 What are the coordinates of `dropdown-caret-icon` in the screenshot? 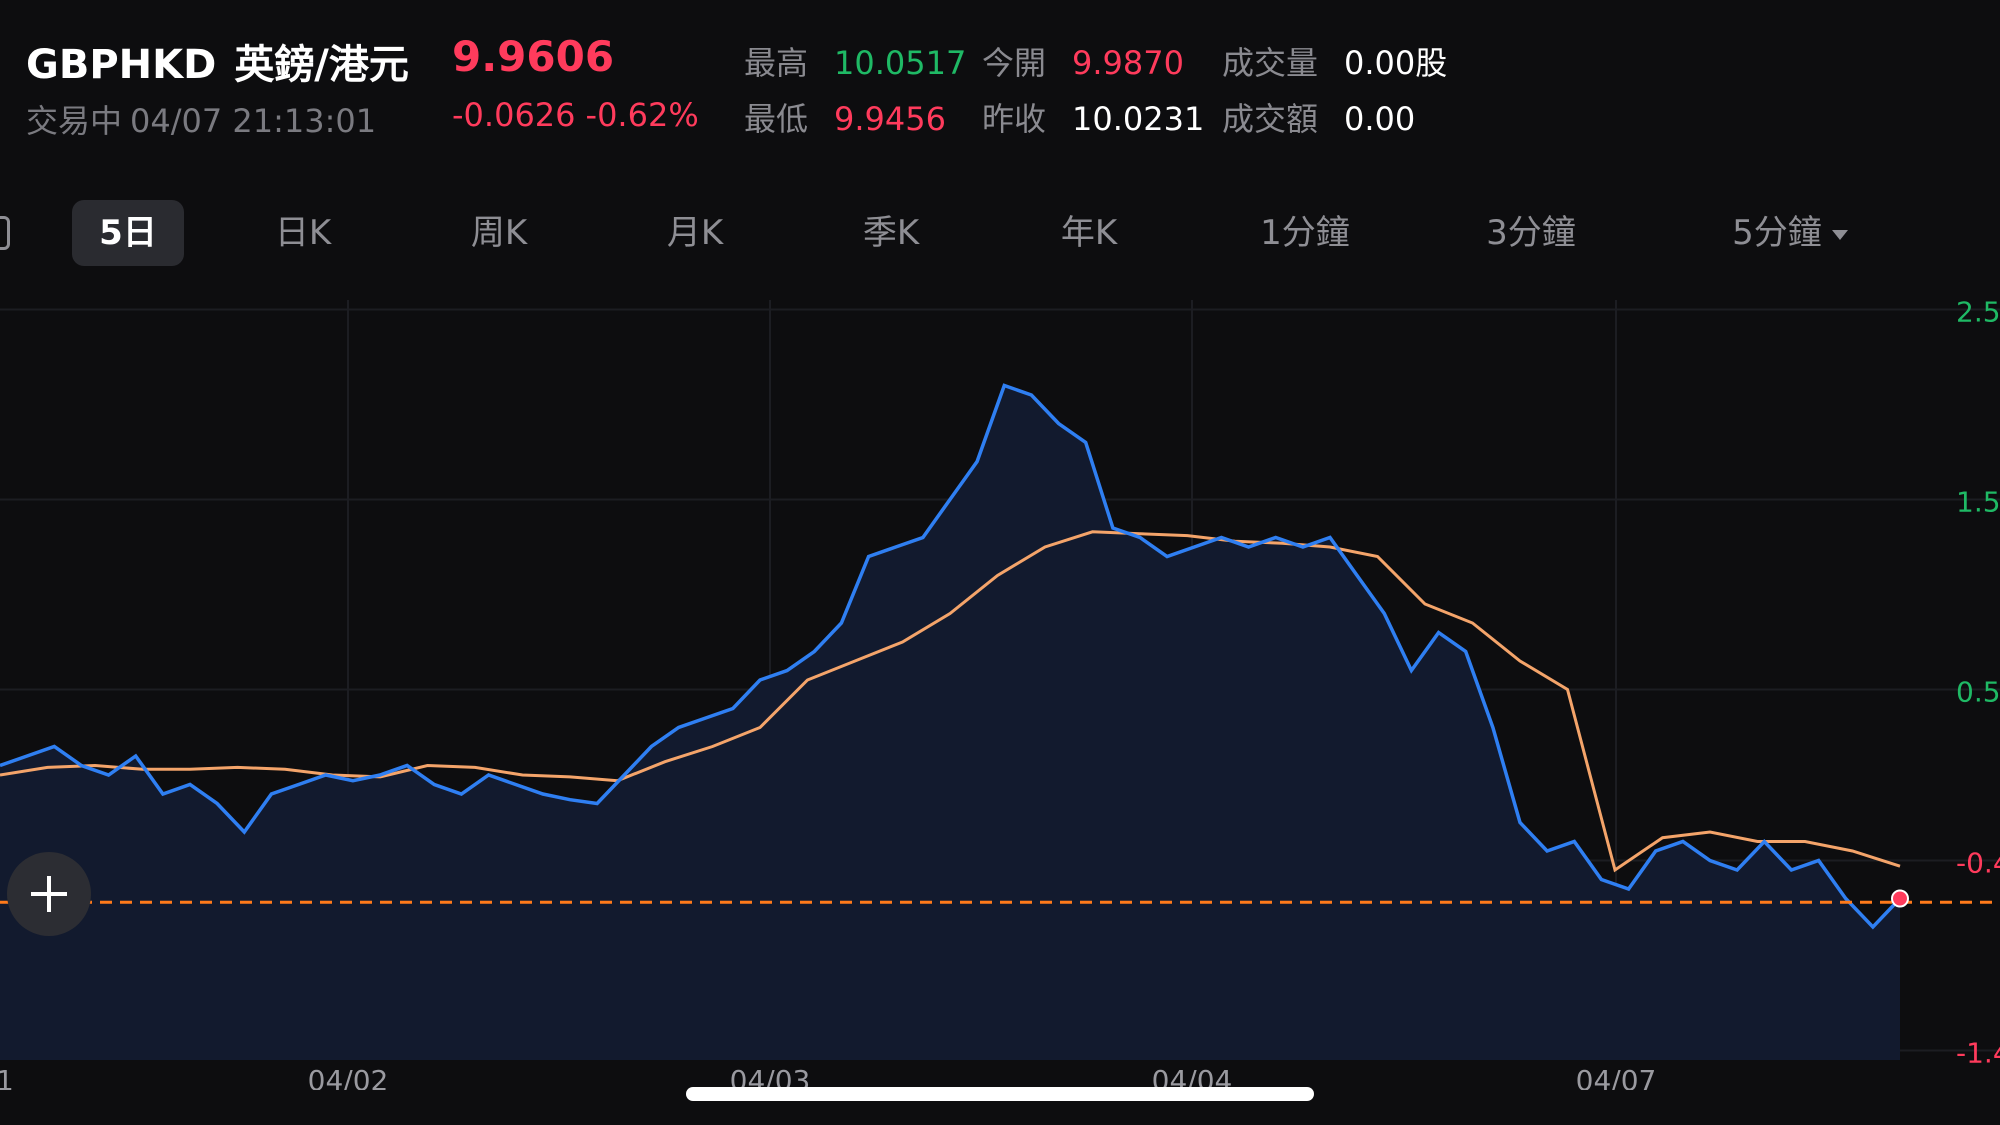 It's located at (1839, 234).